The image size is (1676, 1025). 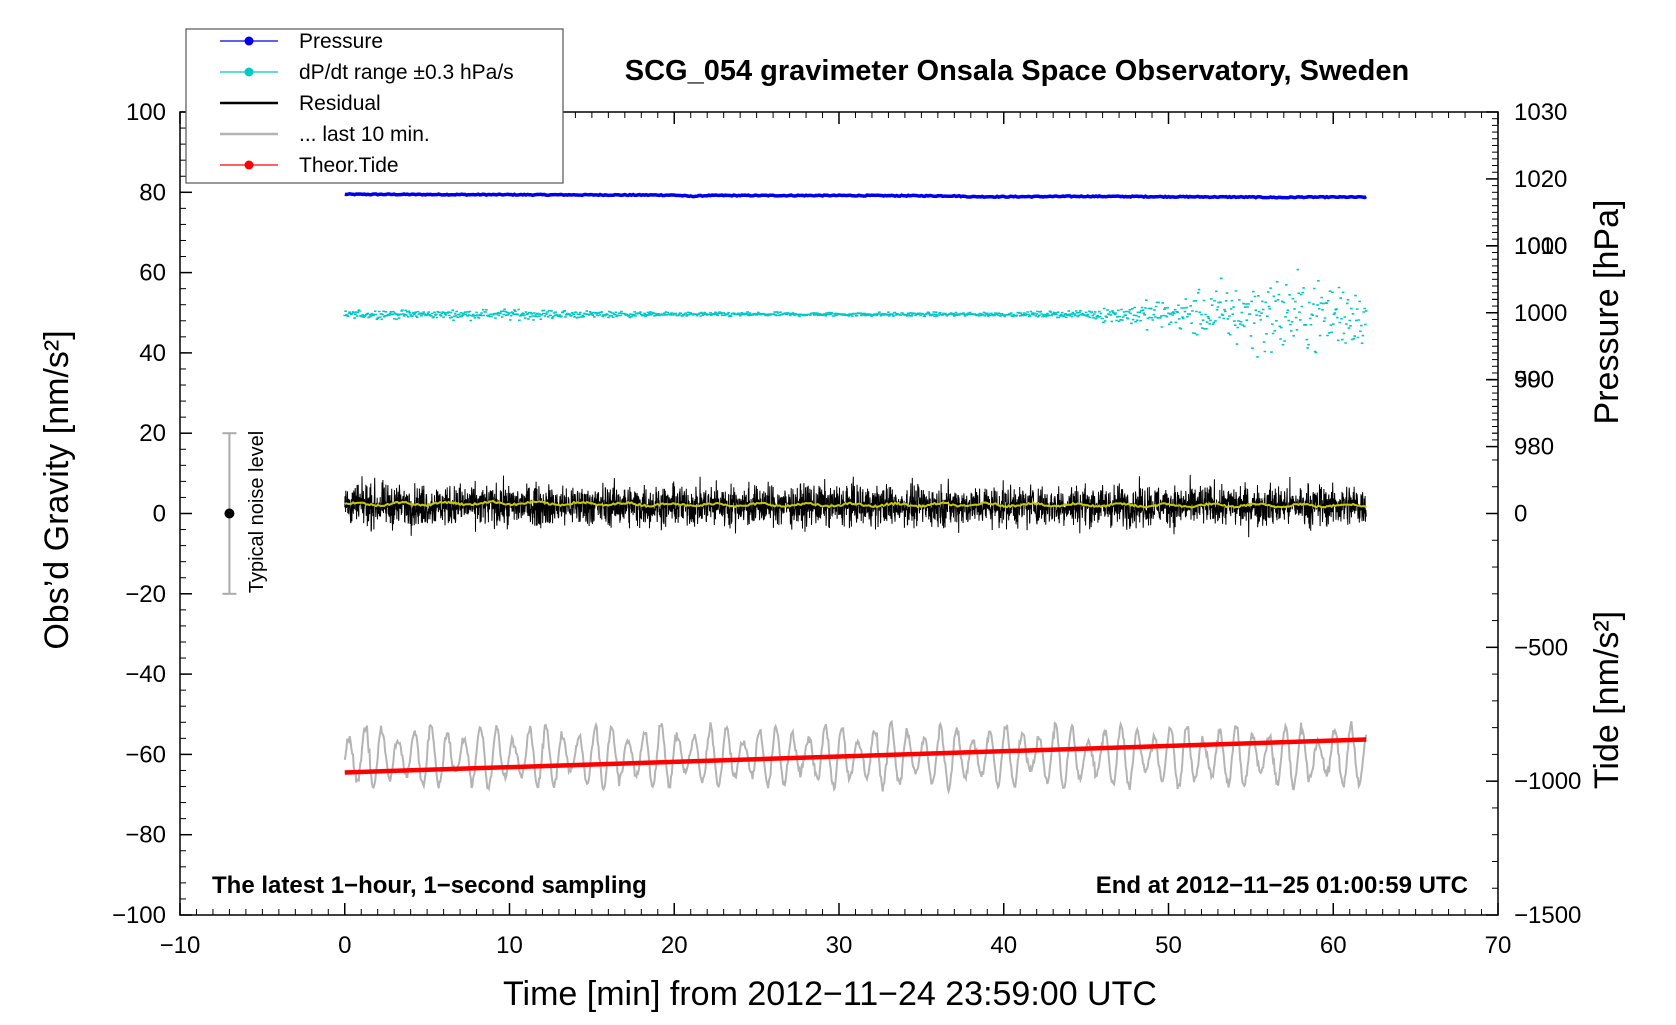 I want to click on legend-sample-dpdt-marker, so click(x=249, y=72).